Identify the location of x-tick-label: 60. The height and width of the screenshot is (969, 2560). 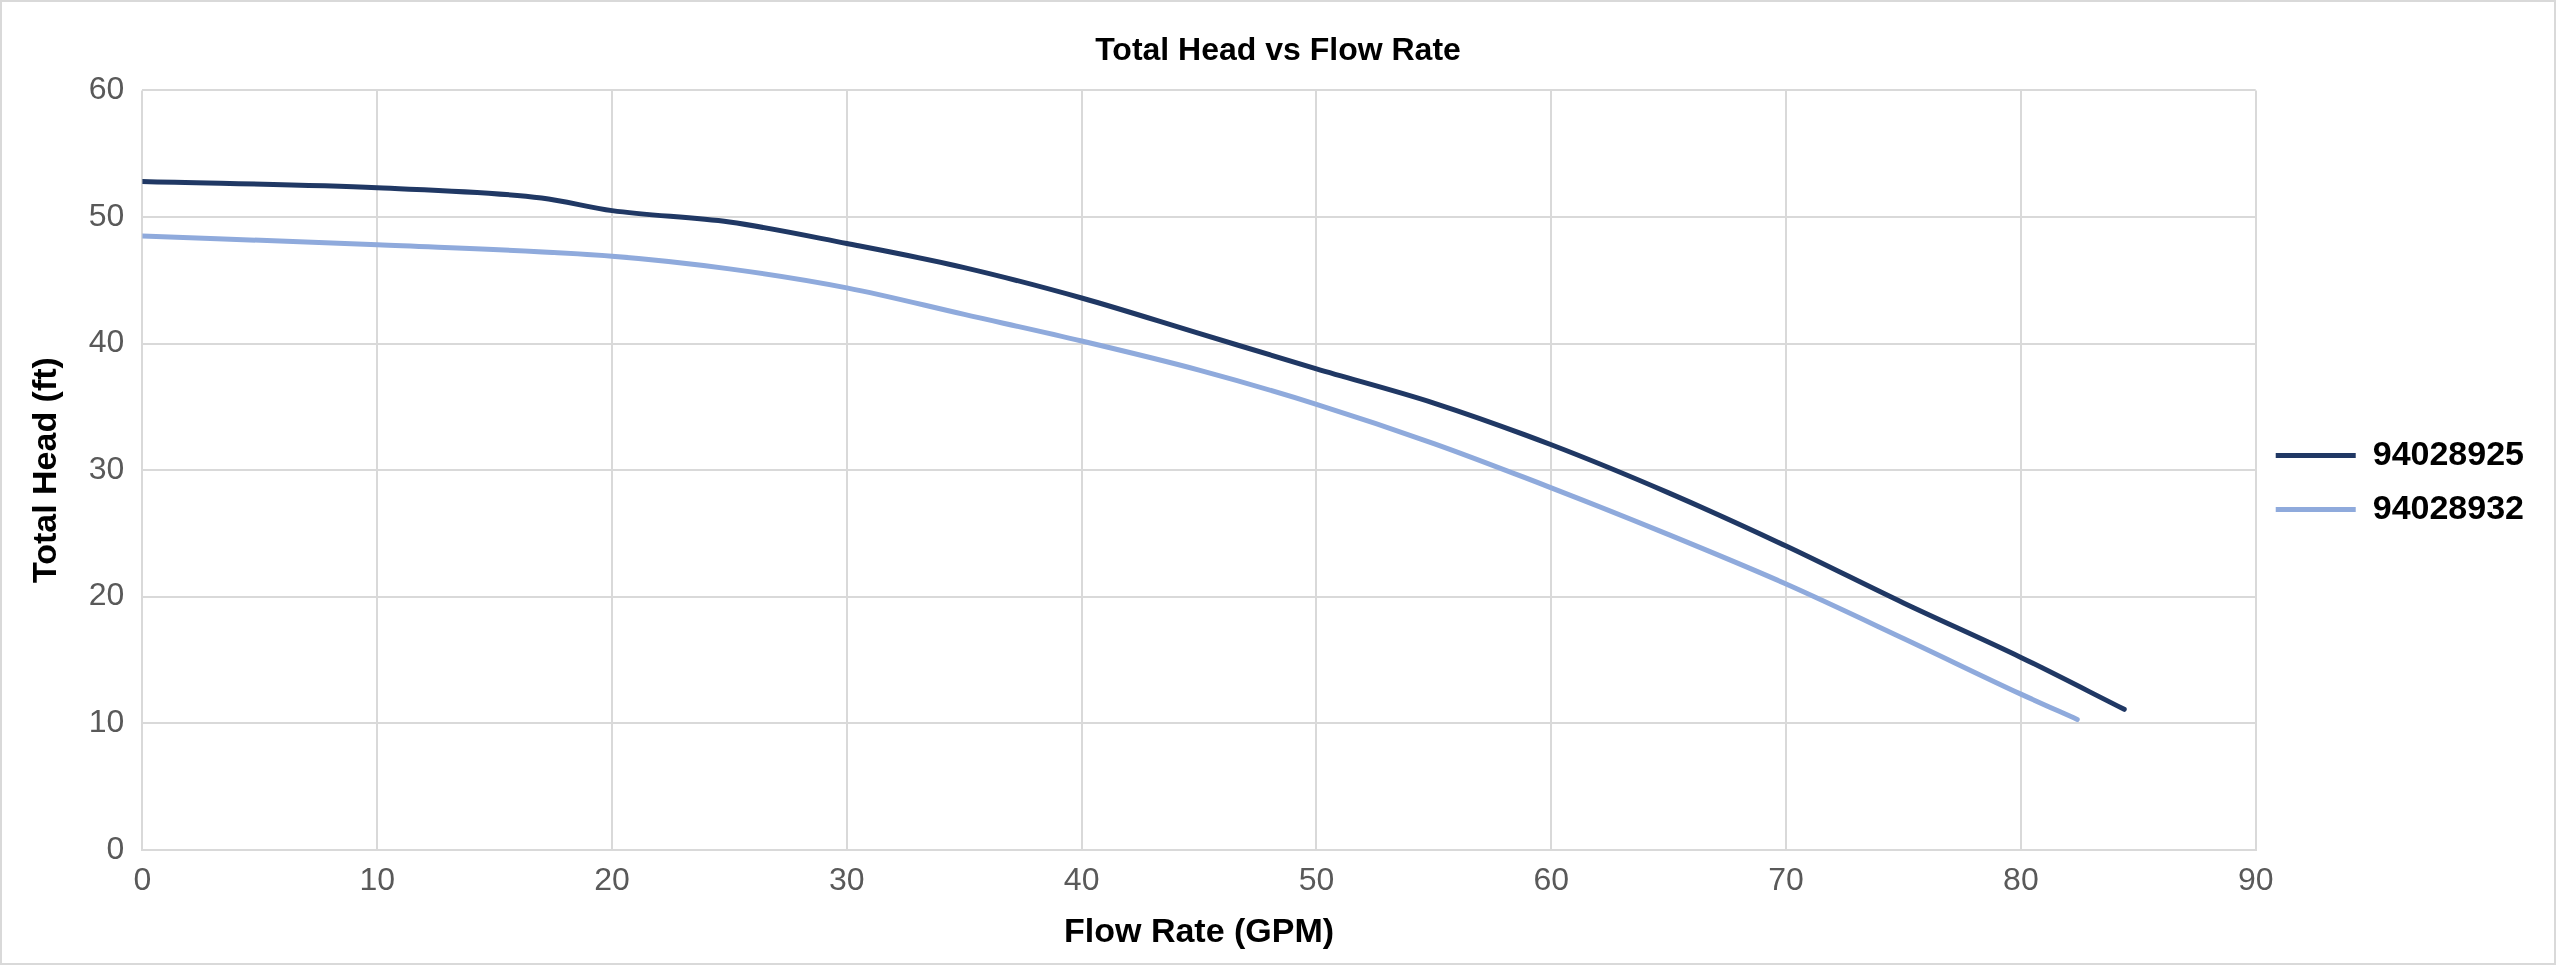
(1551, 878).